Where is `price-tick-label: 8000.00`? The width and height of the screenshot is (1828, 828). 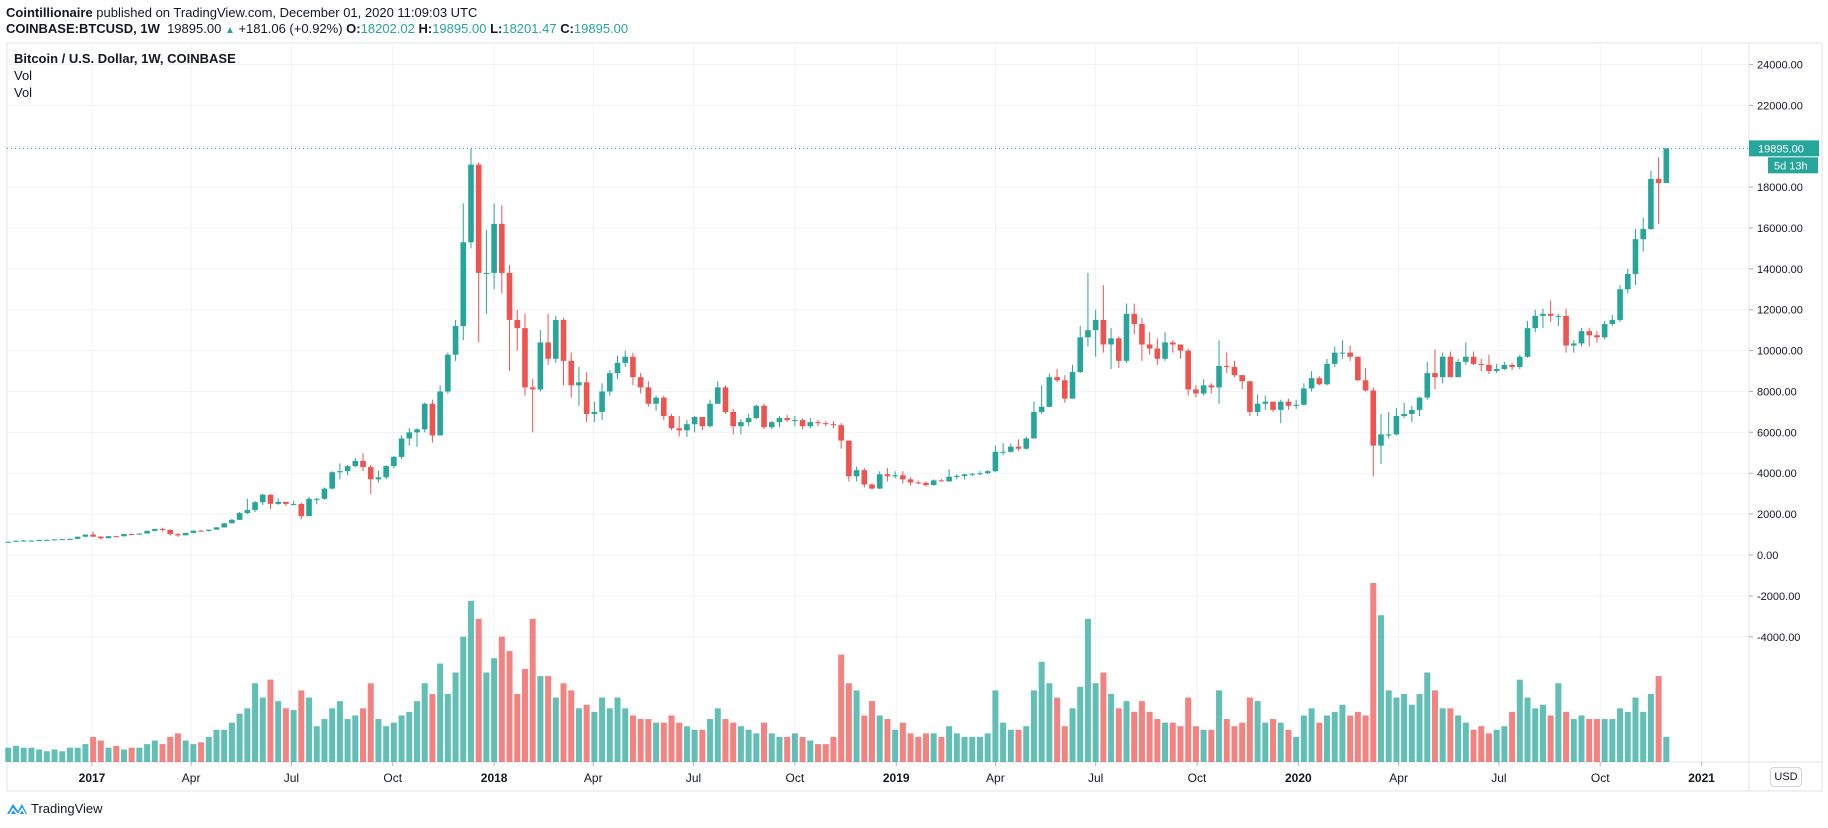 price-tick-label: 8000.00 is located at coordinates (1777, 392).